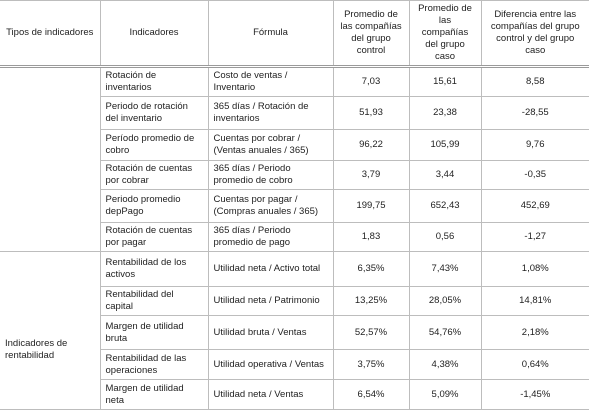 The image size is (589, 410). What do you see at coordinates (534, 175) in the screenshot?
I see `value: -0,35` at bounding box center [534, 175].